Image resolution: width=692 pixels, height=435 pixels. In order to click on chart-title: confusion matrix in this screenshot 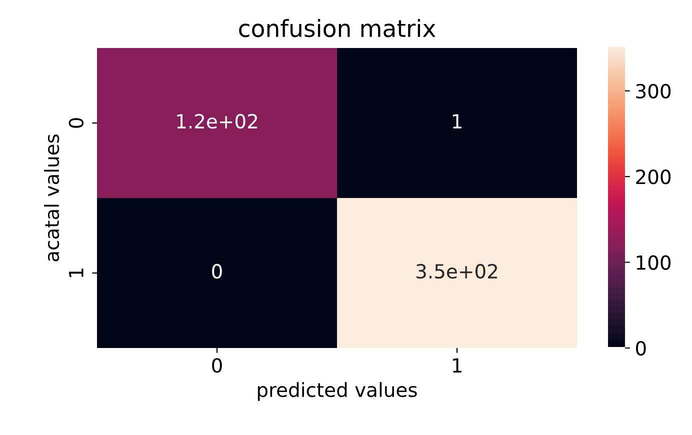, I will do `click(337, 28)`.